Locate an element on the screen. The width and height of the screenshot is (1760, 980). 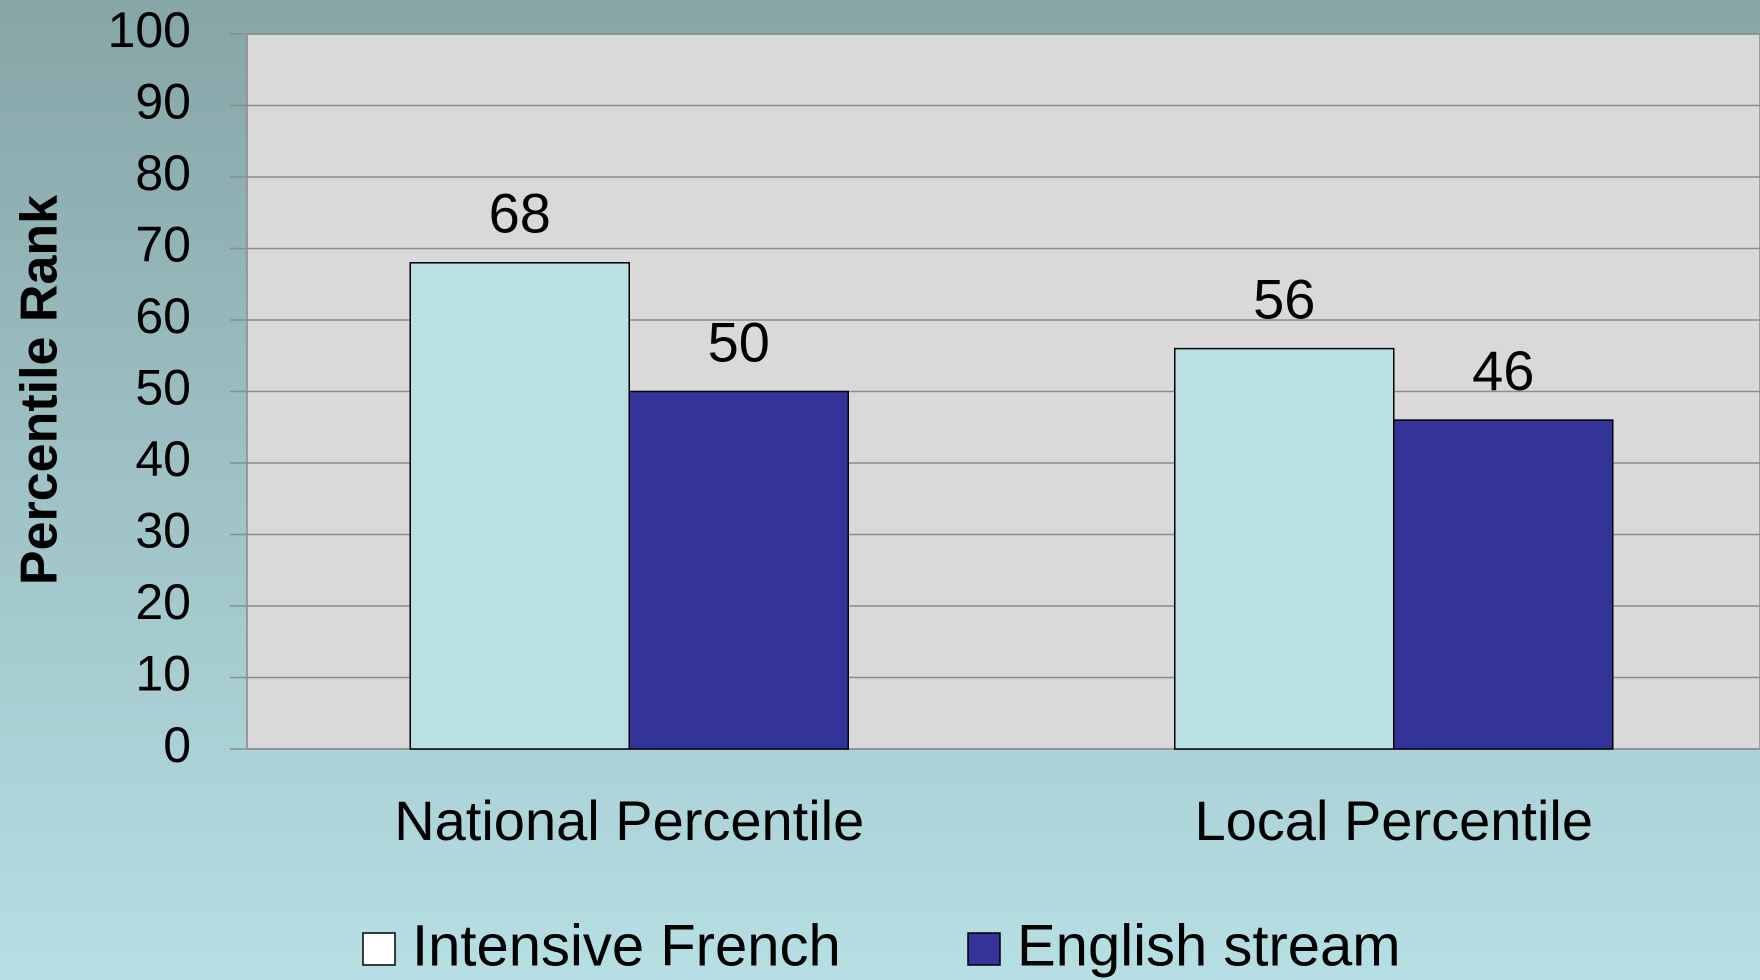
y-tick-label: 60 is located at coordinates (163, 316).